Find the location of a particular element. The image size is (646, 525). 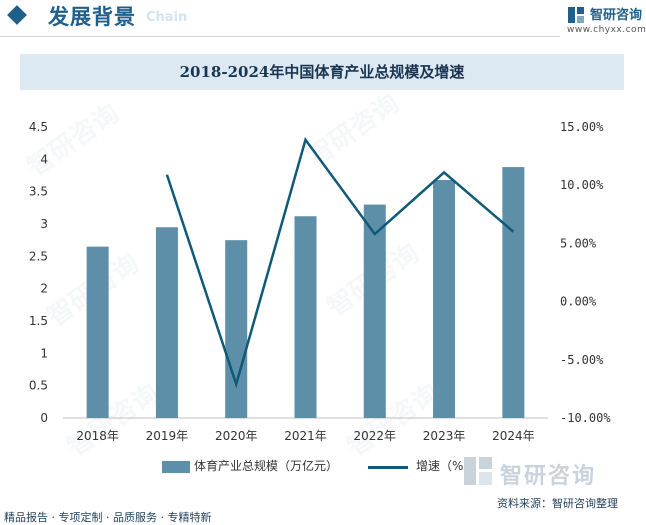

y-left-tick-label: 2 is located at coordinates (44, 289).